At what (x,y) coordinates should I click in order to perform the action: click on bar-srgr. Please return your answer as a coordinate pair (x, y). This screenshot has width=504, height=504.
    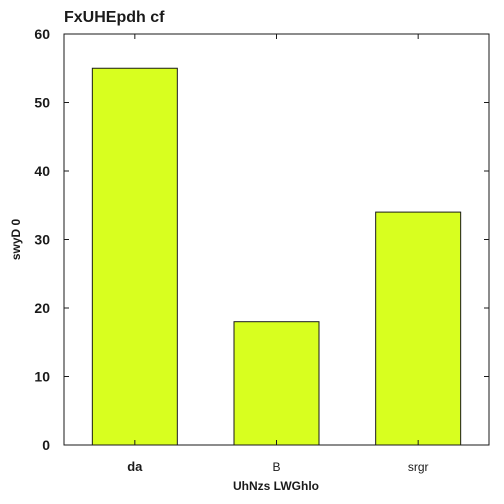
    Looking at the image, I should click on (418, 328).